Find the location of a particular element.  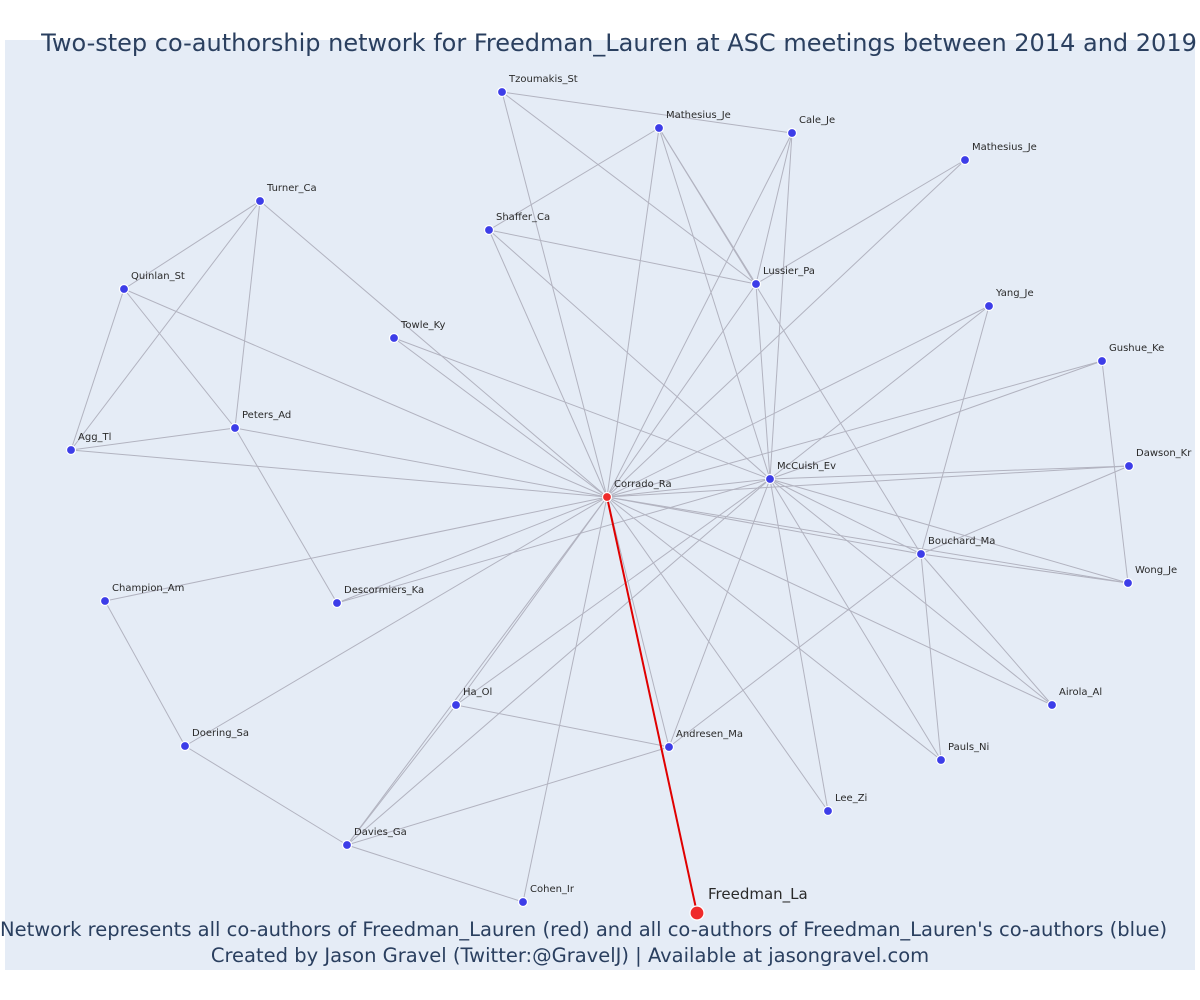

edge-Andresen_Ma-Davies_Ga is located at coordinates (508, 796).